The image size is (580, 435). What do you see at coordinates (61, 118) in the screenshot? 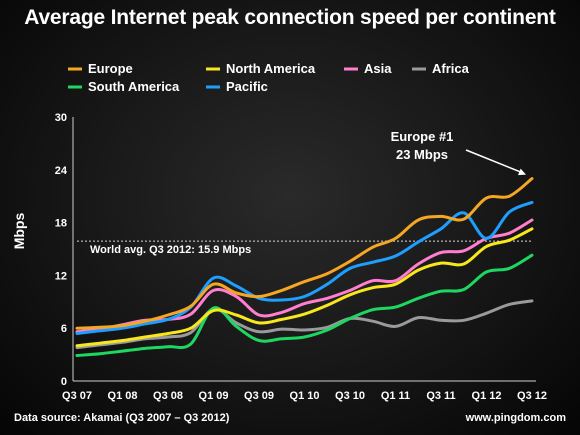
I see `y-tick-label: 30` at bounding box center [61, 118].